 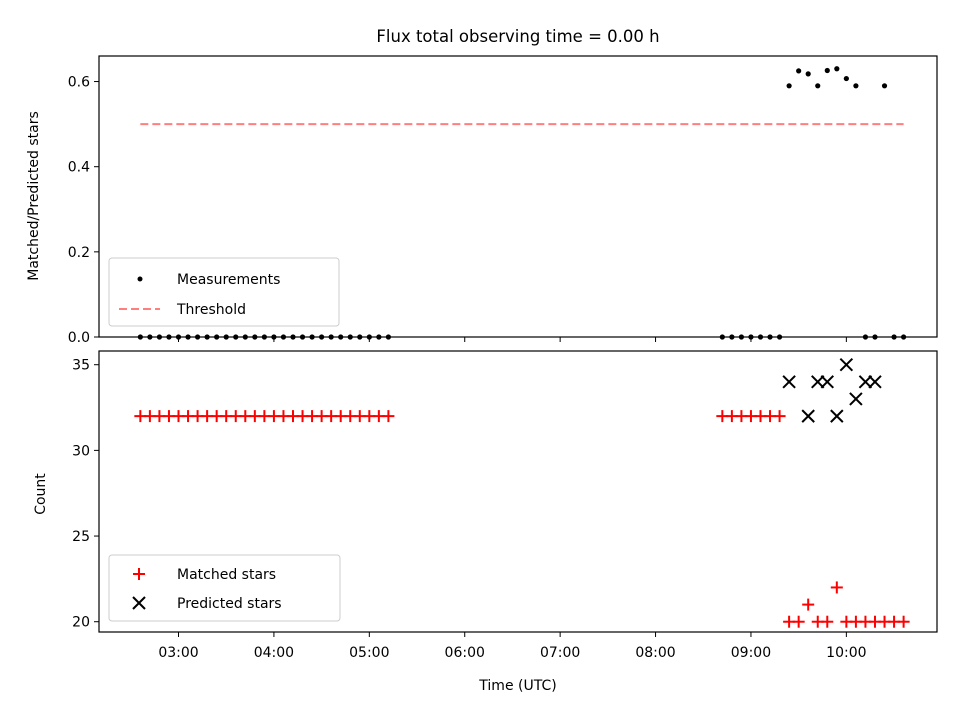 I want to click on legend-marker-measurements, so click(x=140, y=279).